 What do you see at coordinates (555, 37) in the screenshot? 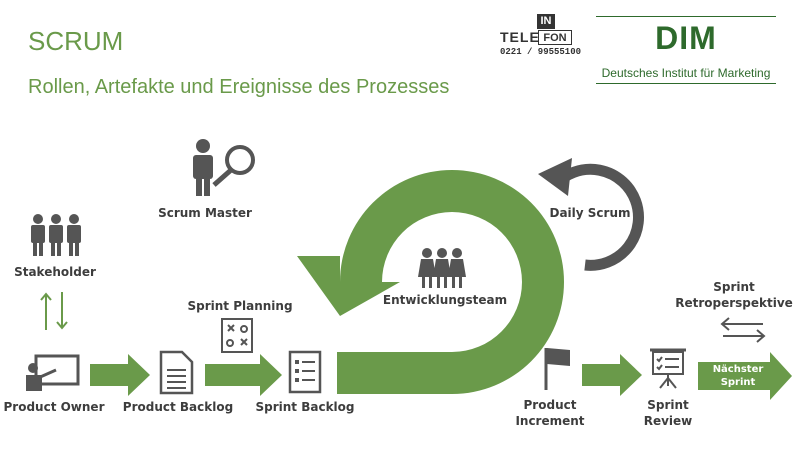
I see `info-fon-box: FON` at bounding box center [555, 37].